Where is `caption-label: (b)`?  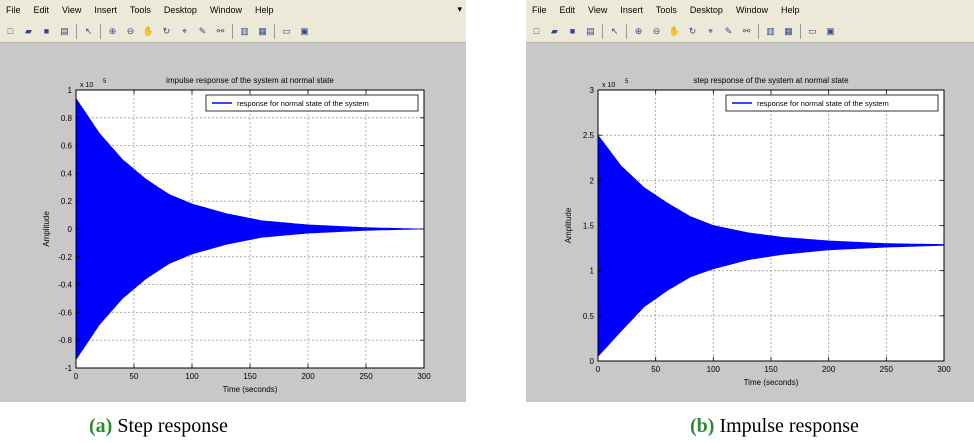
caption-label: (b) is located at coordinates (702, 426).